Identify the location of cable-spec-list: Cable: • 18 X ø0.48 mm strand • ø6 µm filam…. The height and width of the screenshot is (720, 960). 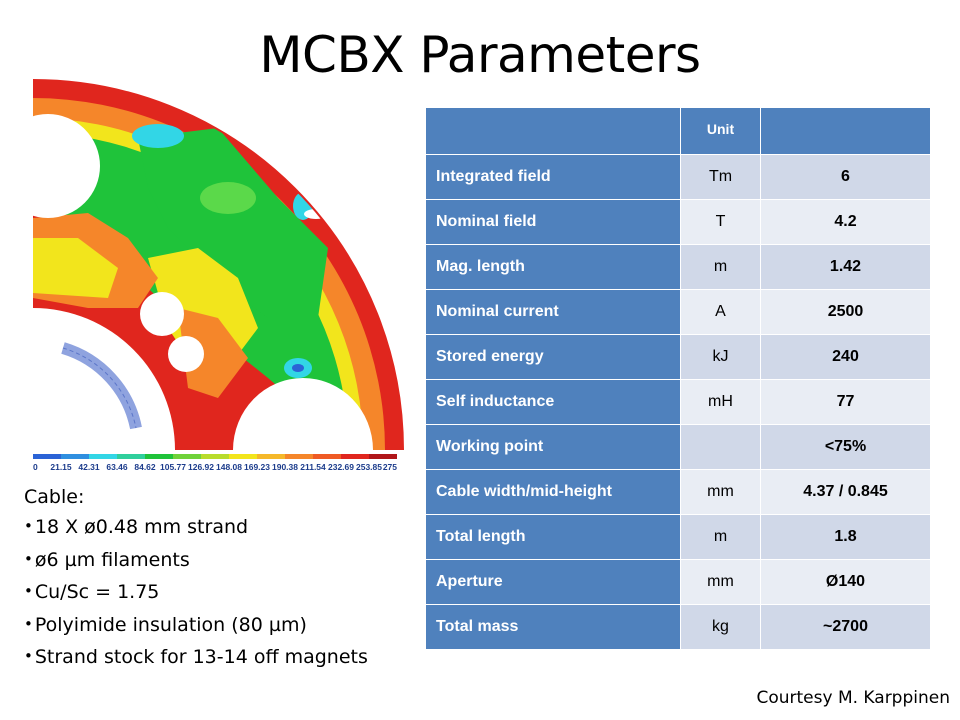
(224, 578).